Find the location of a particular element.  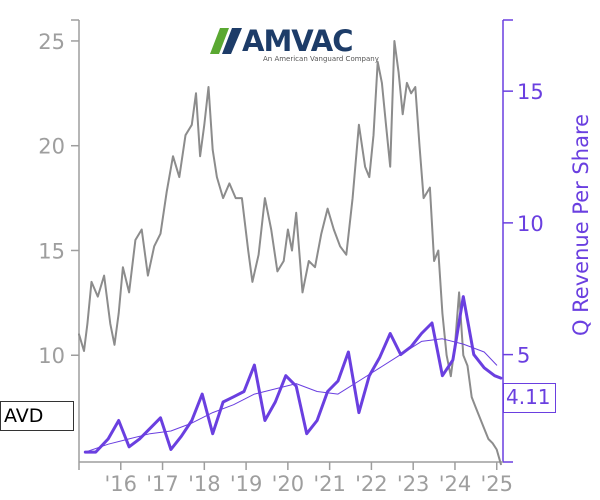

x-tick-label: '21 is located at coordinates (329, 484).